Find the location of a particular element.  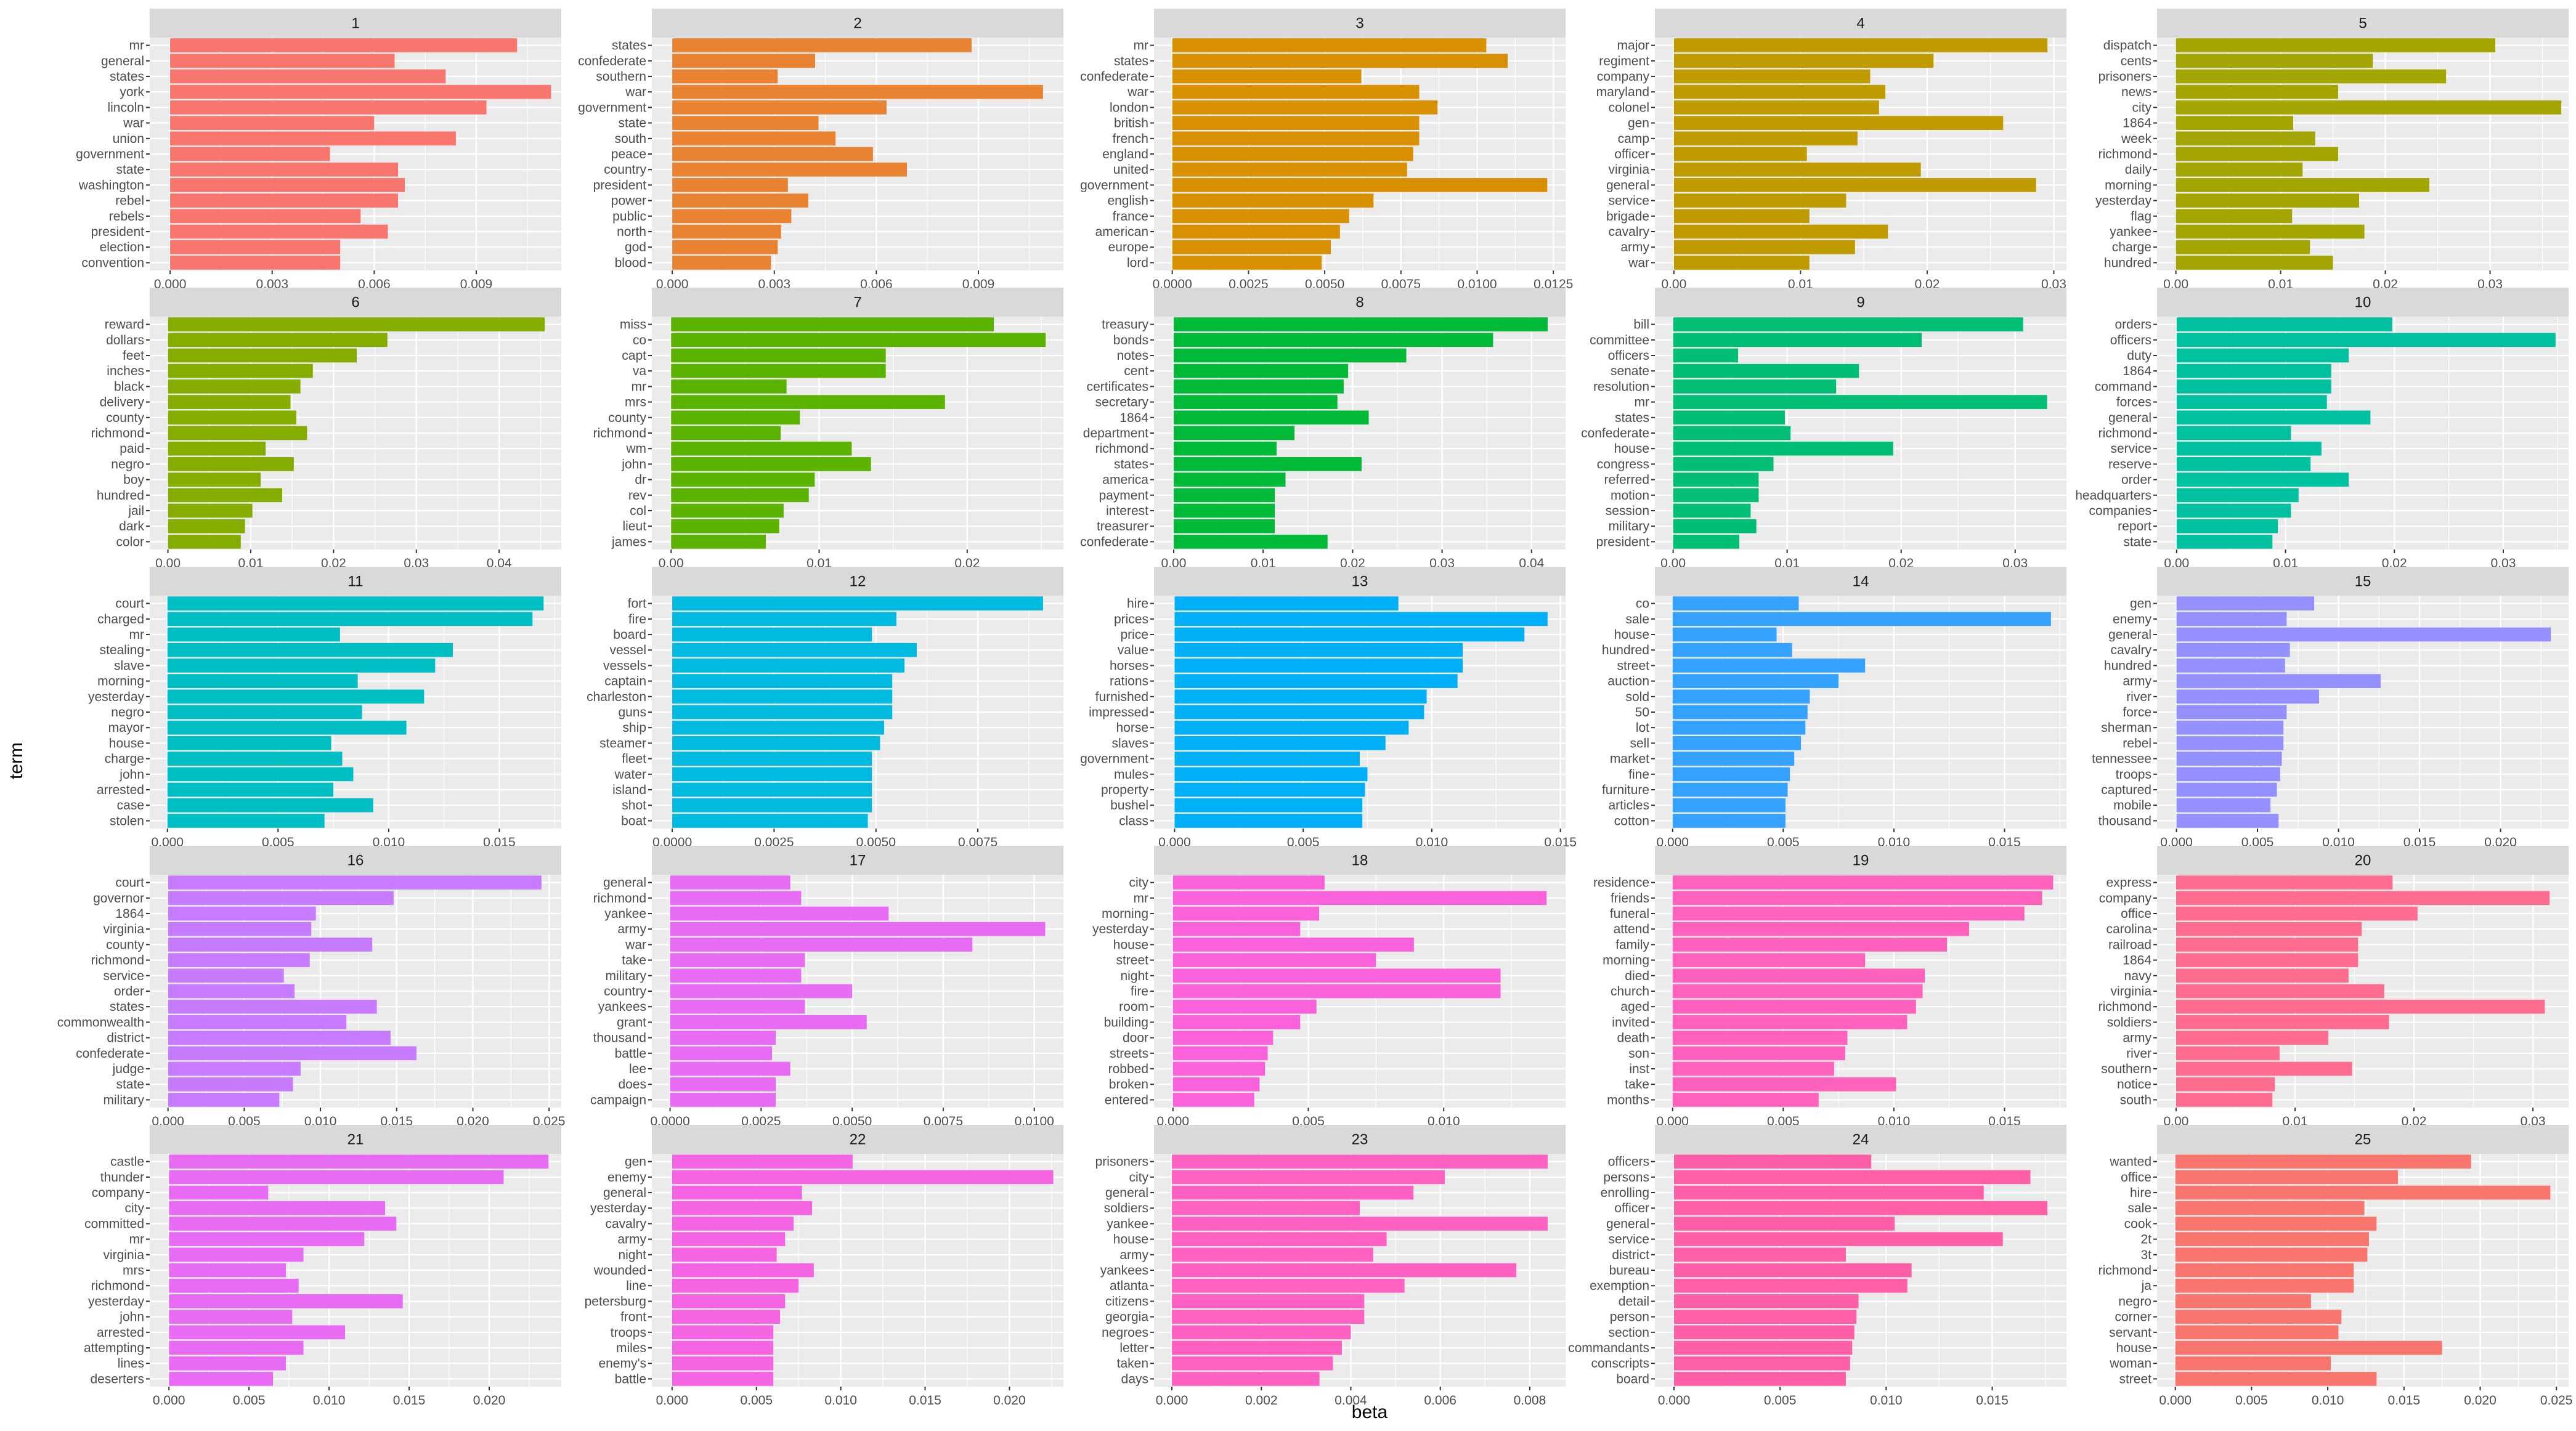

term-label: son is located at coordinates (1638, 1054).